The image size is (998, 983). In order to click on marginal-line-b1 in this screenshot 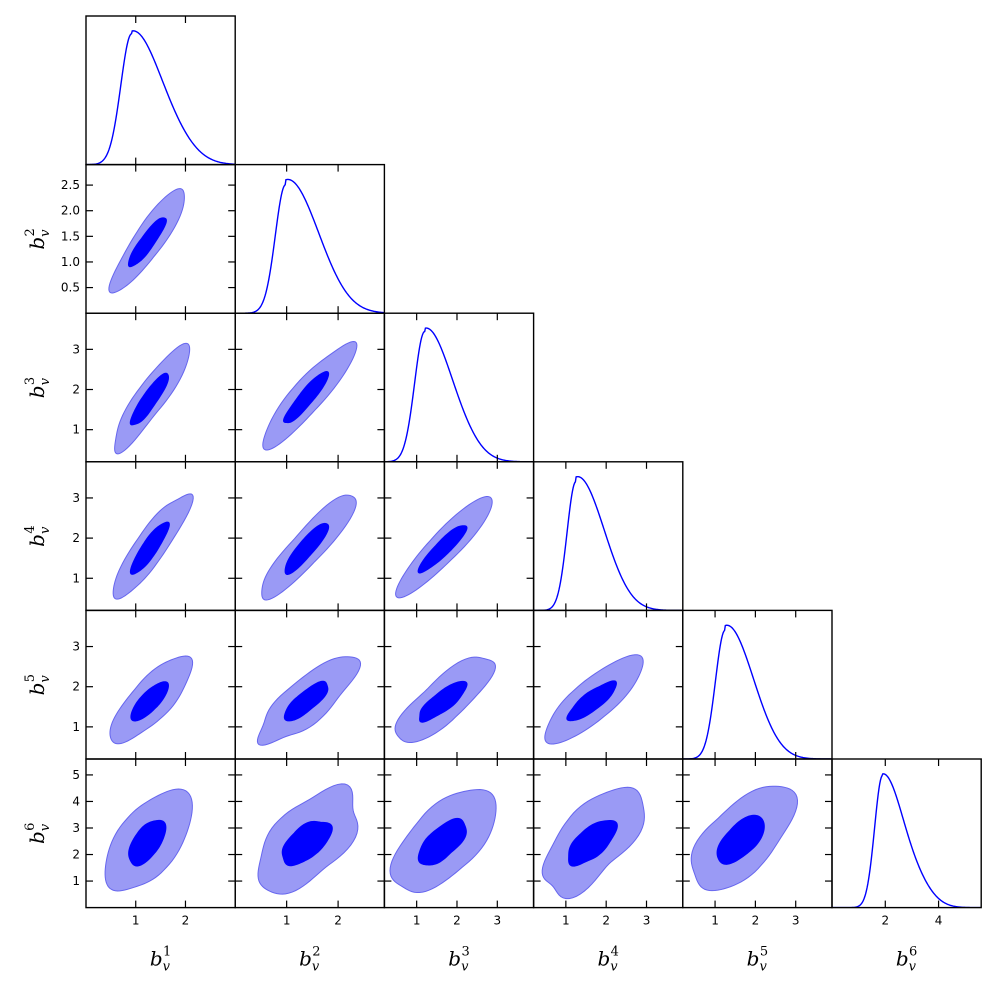, I will do `click(161, 97)`.